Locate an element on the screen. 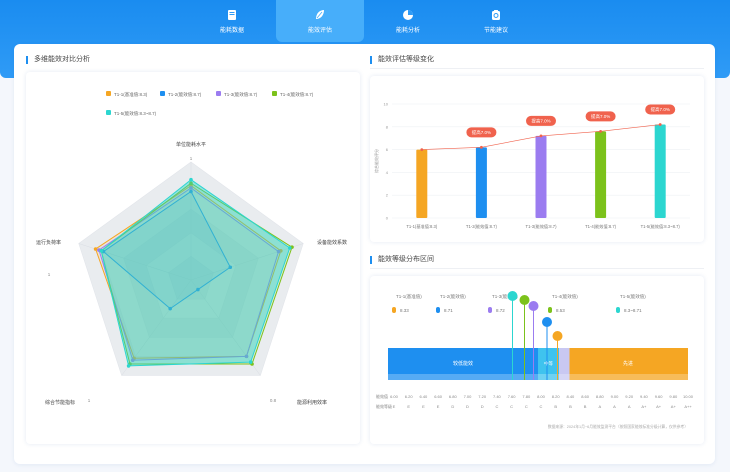 Image resolution: width=730 pixels, height=472 pixels. bar-section-title: 能效评估等级变化 is located at coordinates (402, 60).